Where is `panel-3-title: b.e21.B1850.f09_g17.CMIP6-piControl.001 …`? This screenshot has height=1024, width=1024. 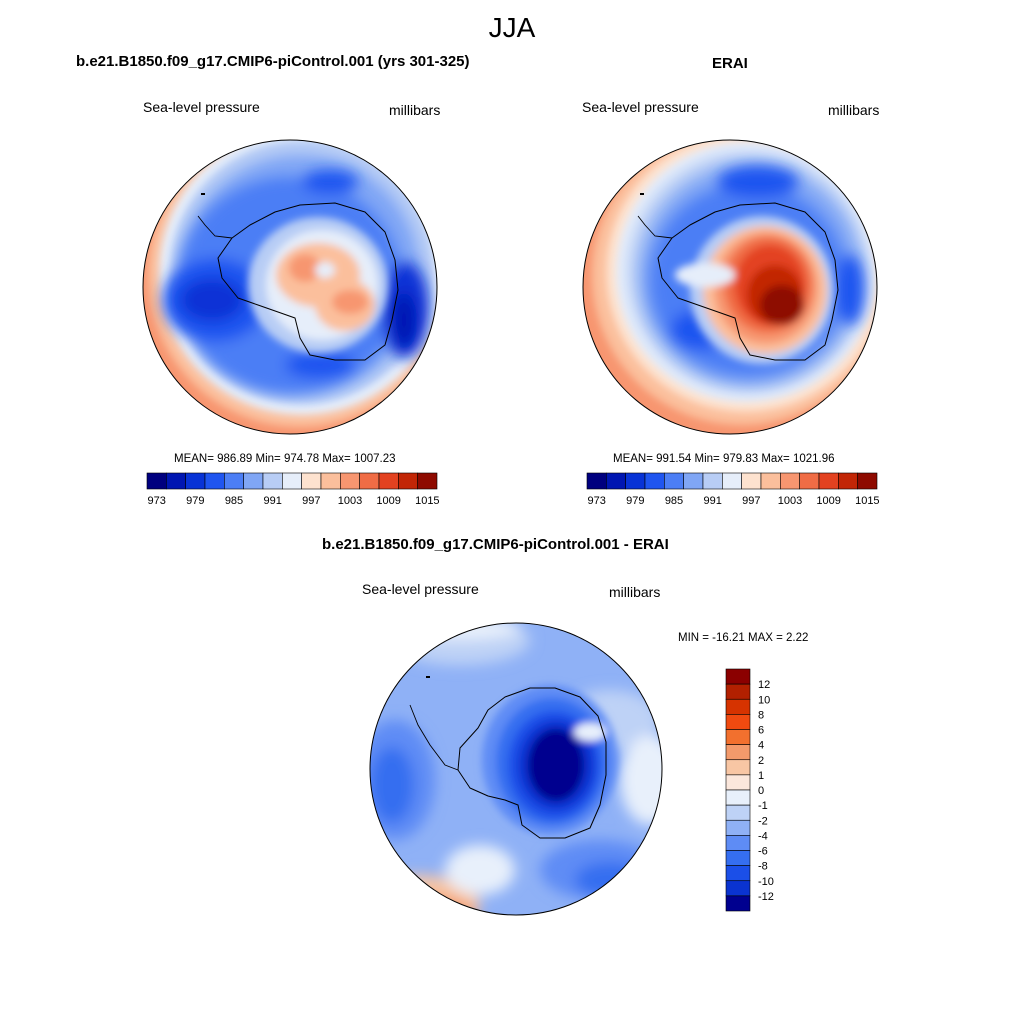 panel-3-title: b.e21.B1850.f09_g17.CMIP6-piControl.001 … is located at coordinates (495, 544).